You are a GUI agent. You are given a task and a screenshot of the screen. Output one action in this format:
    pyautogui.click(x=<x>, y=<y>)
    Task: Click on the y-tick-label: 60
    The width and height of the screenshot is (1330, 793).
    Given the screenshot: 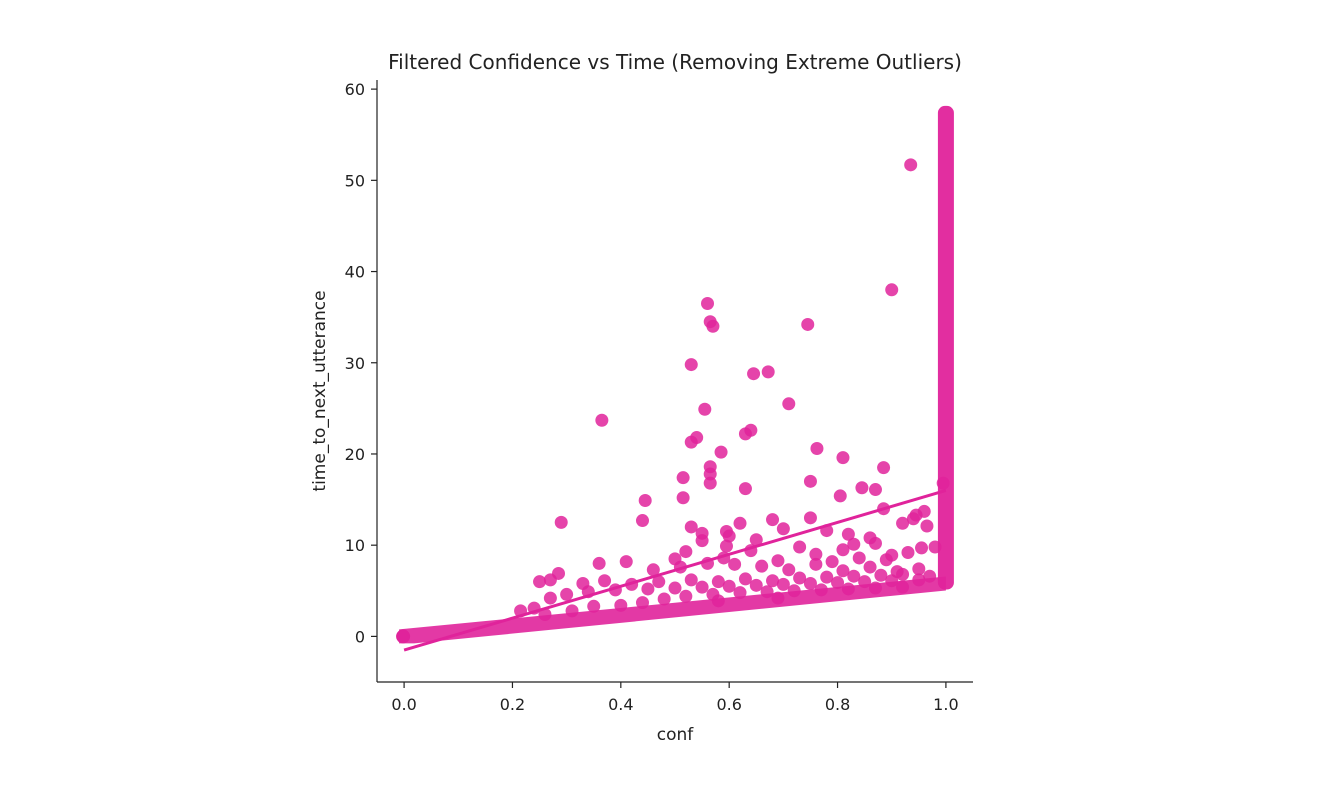 What is the action you would take?
    pyautogui.click(x=355, y=89)
    